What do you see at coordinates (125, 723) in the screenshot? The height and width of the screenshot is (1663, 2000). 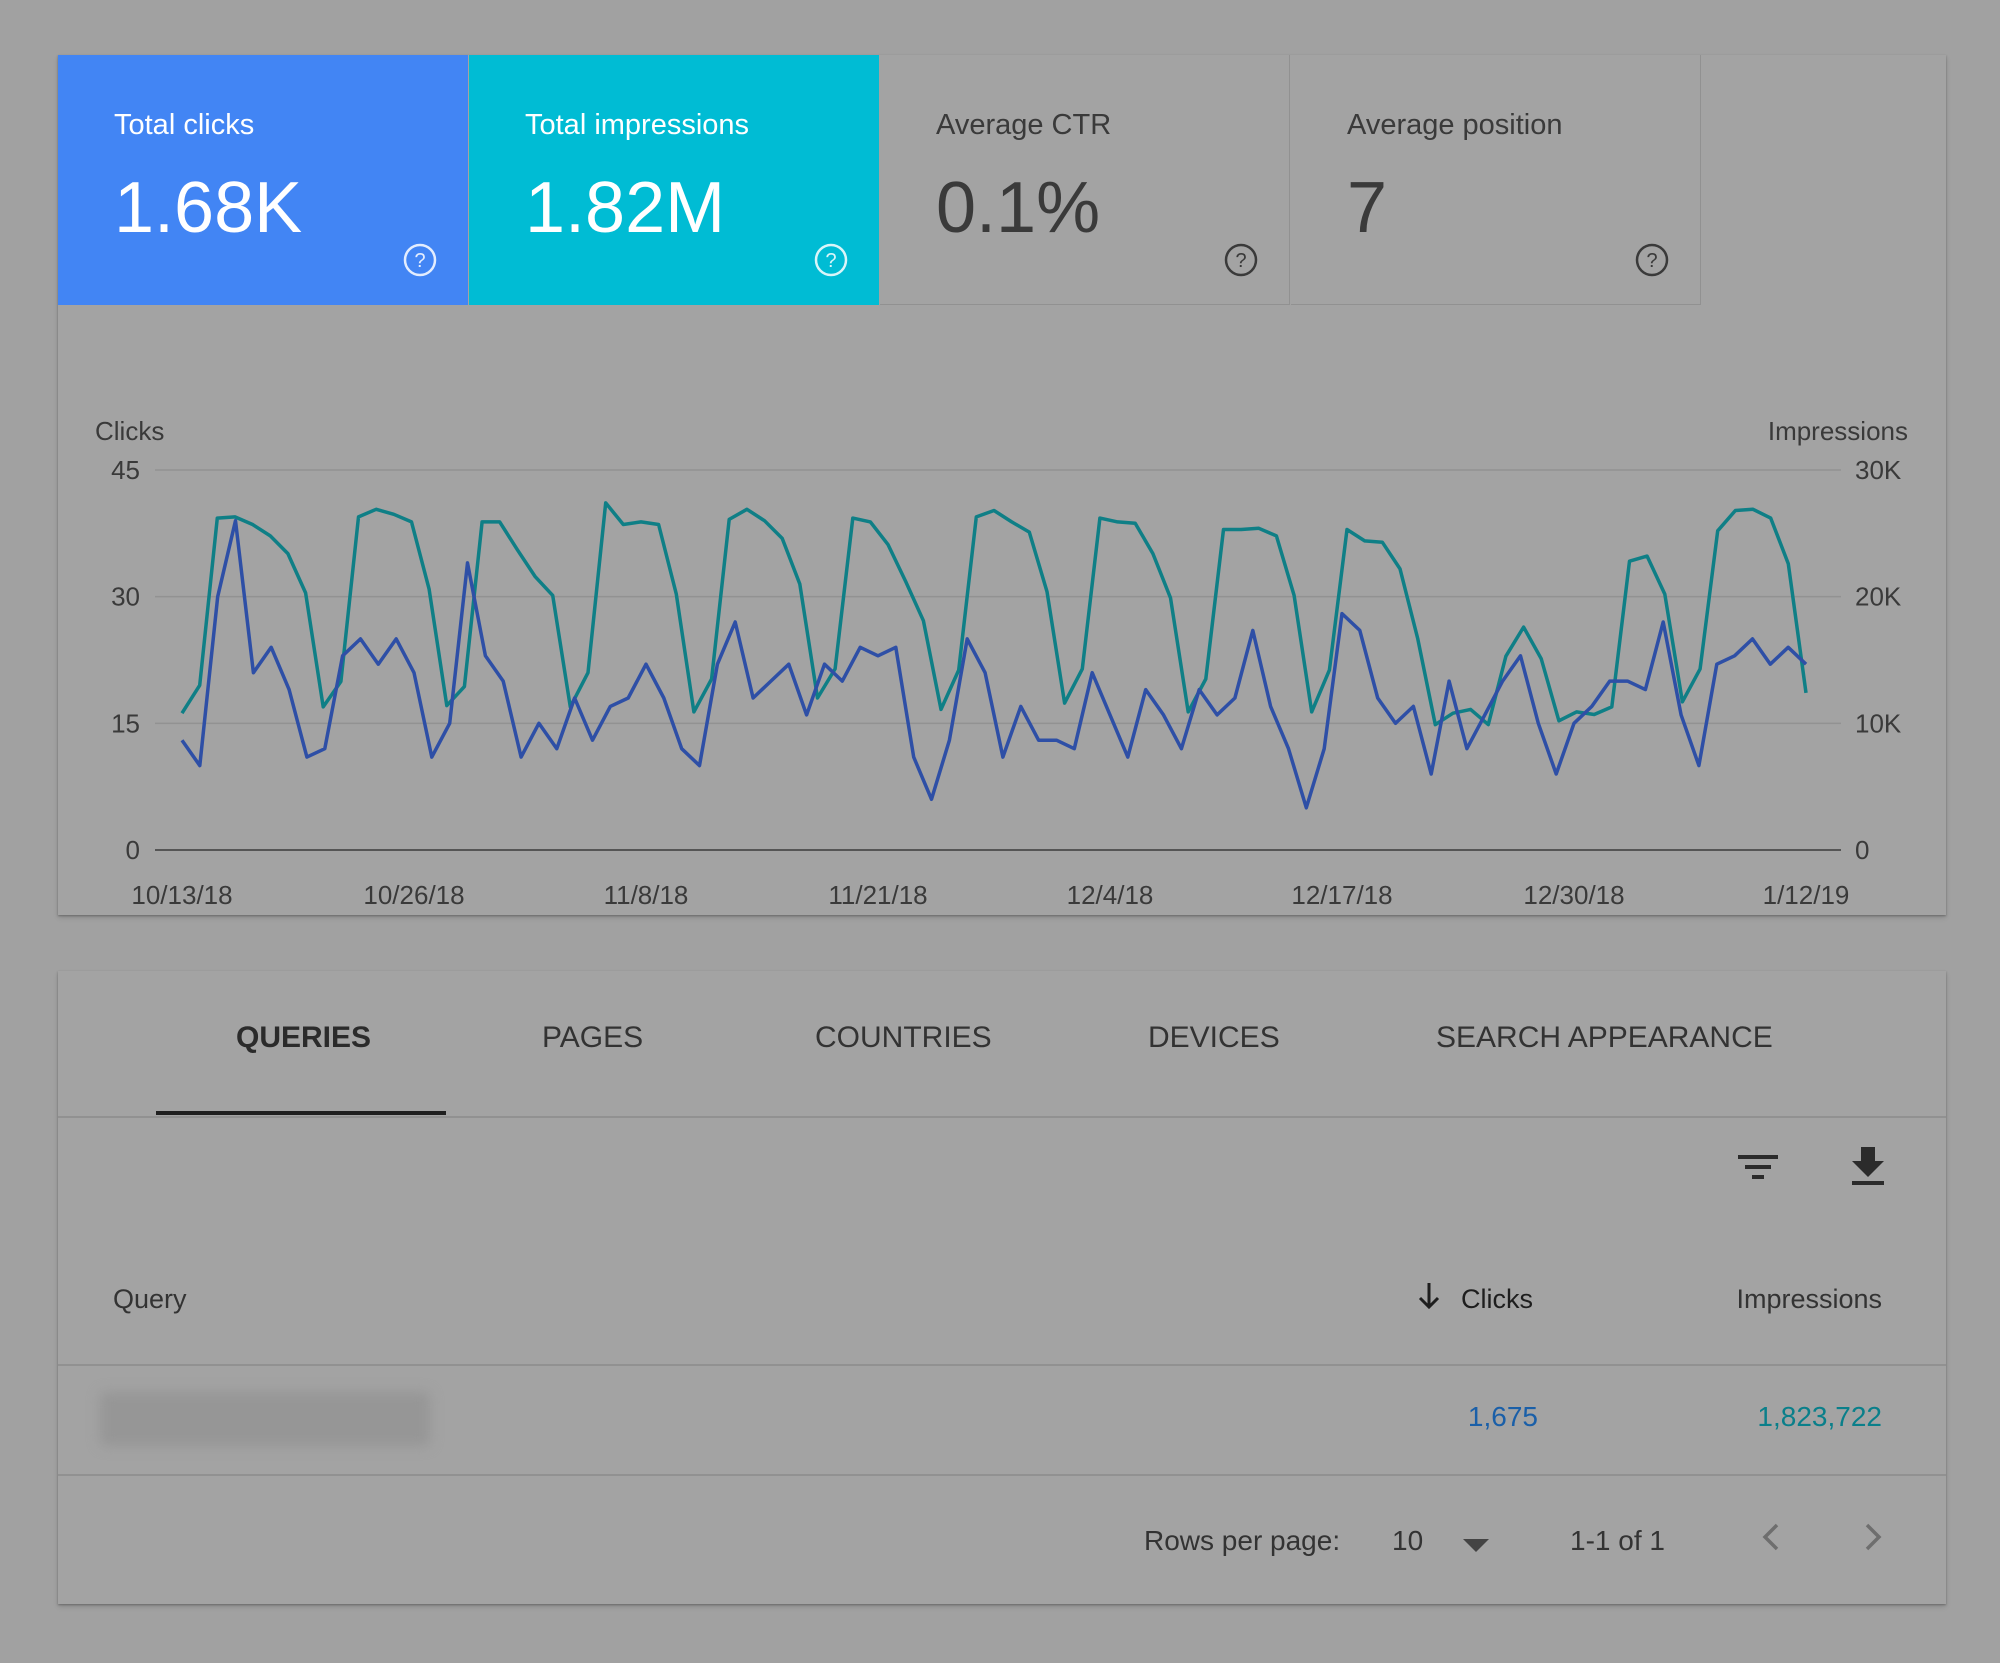 I see `y-tick-label-left: 15` at bounding box center [125, 723].